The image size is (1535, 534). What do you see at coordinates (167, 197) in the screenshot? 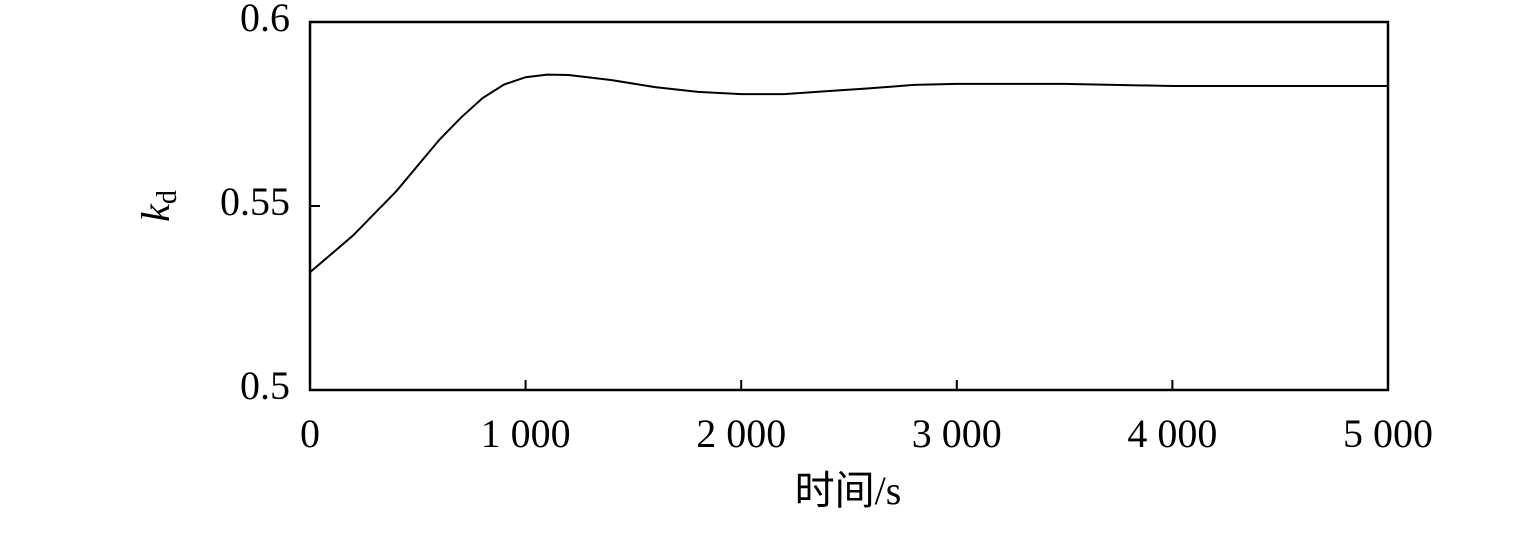
I see `y-axis-label-sub: d` at bounding box center [167, 197].